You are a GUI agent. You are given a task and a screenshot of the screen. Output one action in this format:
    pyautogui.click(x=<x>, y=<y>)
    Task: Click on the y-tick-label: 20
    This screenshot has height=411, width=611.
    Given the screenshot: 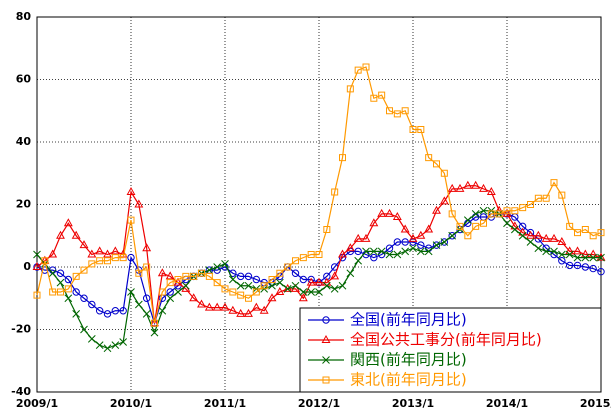 What is the action you would take?
    pyautogui.click(x=24, y=204)
    